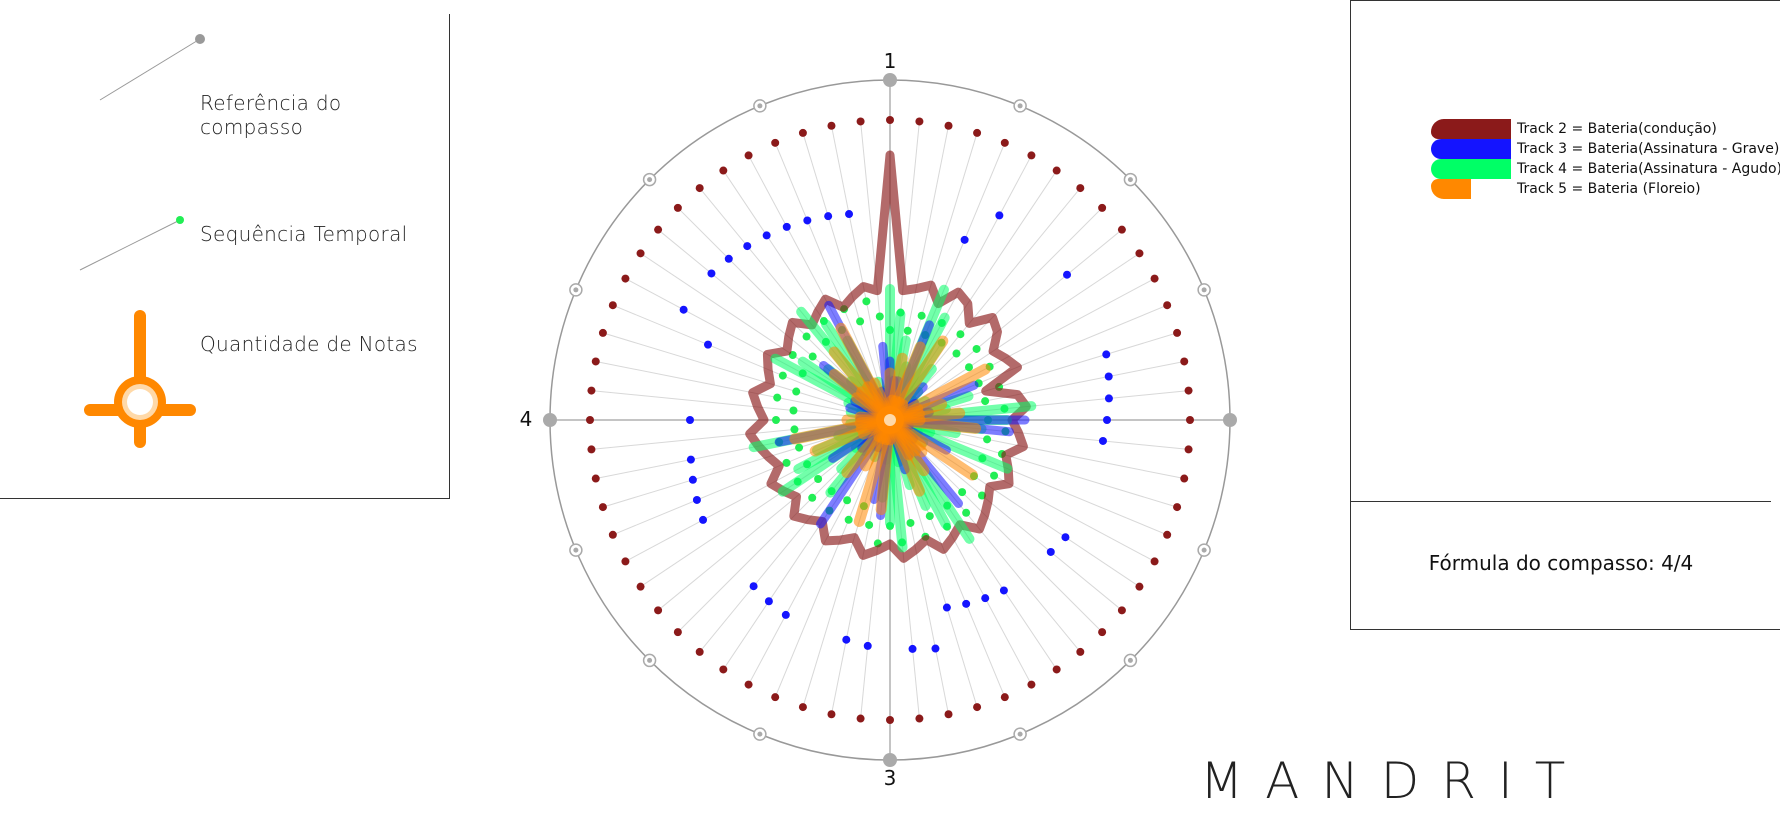 This screenshot has height=840, width=1780. Describe the element at coordinates (180, 220) in the screenshot. I see `sequence-dot-icon` at that location.